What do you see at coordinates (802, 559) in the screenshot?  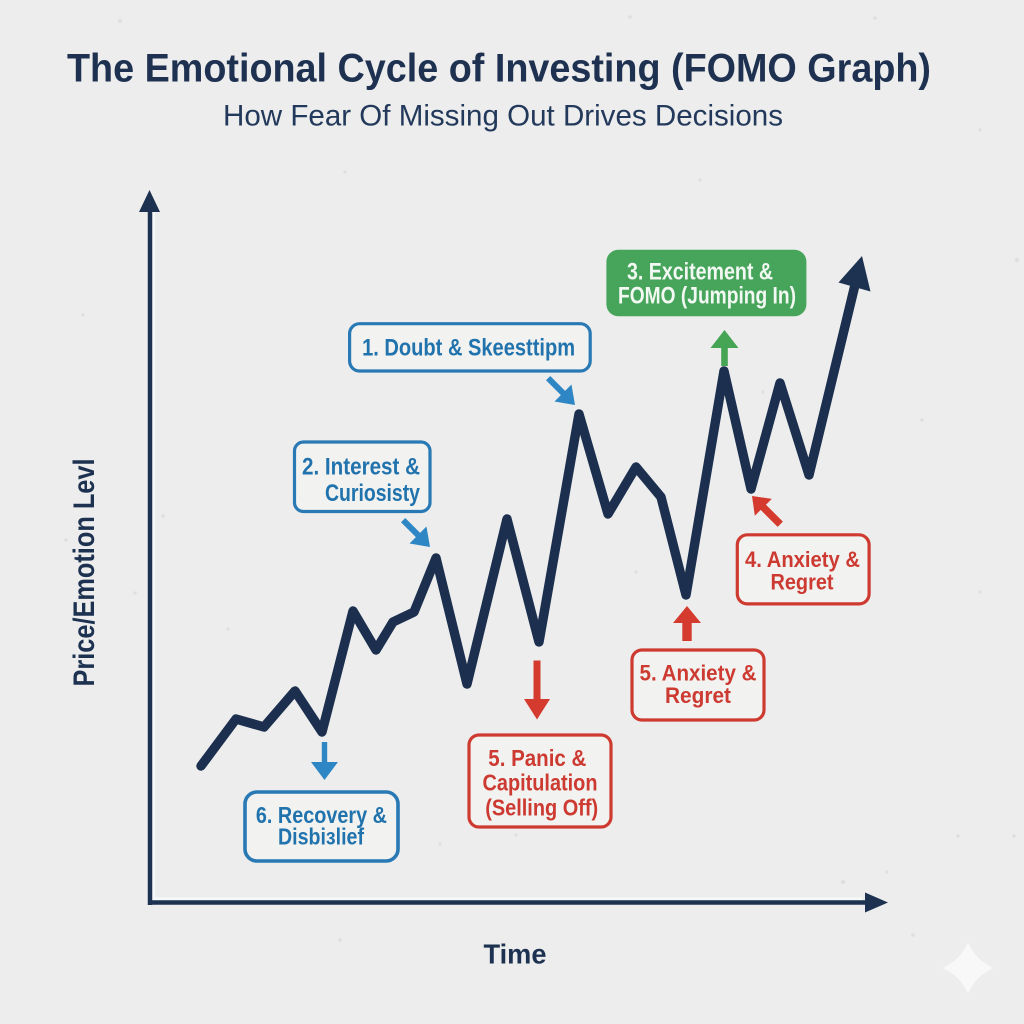 I see `svg-text: 4. Anxiety &` at bounding box center [802, 559].